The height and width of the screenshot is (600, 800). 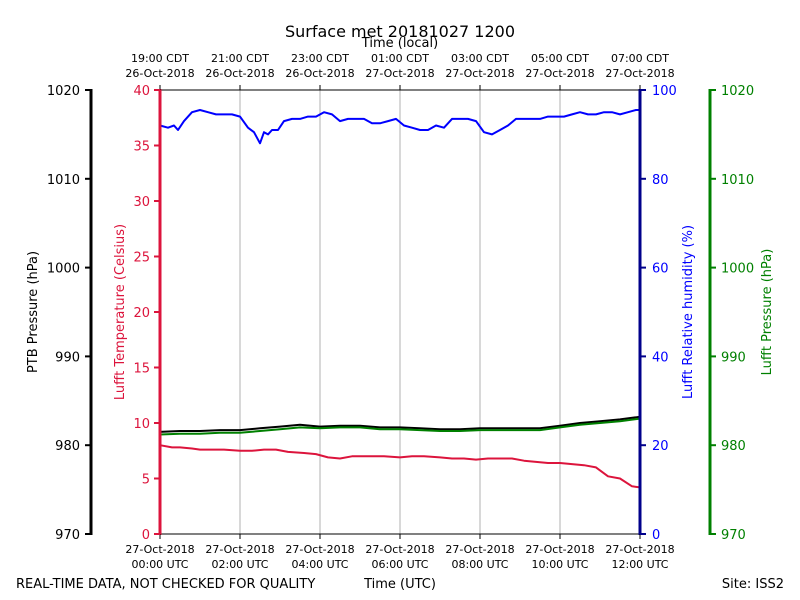 What do you see at coordinates (141, 424) in the screenshot?
I see `temperature-tick-label: 10` at bounding box center [141, 424].